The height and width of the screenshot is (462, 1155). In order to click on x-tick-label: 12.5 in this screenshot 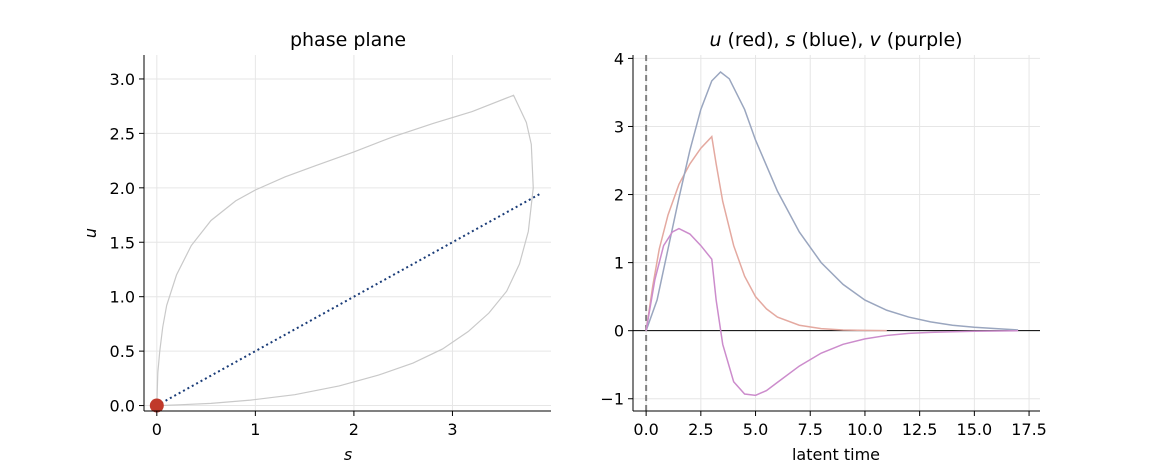, I will do `click(920, 429)`.